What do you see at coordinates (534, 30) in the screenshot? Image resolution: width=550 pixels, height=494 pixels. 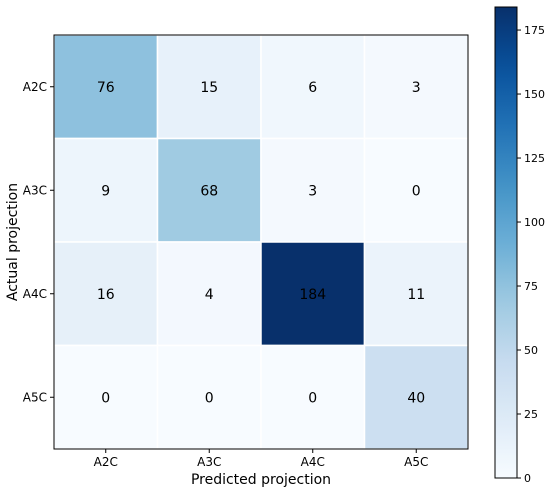 I see `colorbar-tick-label: 175` at bounding box center [534, 30].